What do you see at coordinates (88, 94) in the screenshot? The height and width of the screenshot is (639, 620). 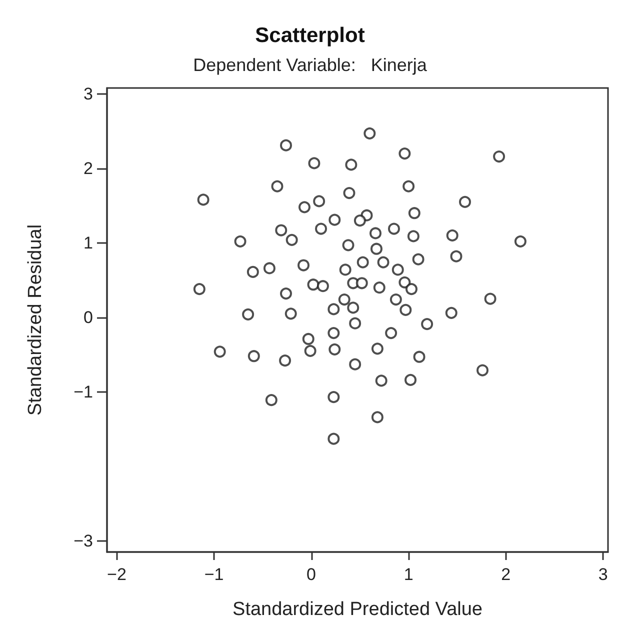 I see `y-tick-label: 3` at bounding box center [88, 94].